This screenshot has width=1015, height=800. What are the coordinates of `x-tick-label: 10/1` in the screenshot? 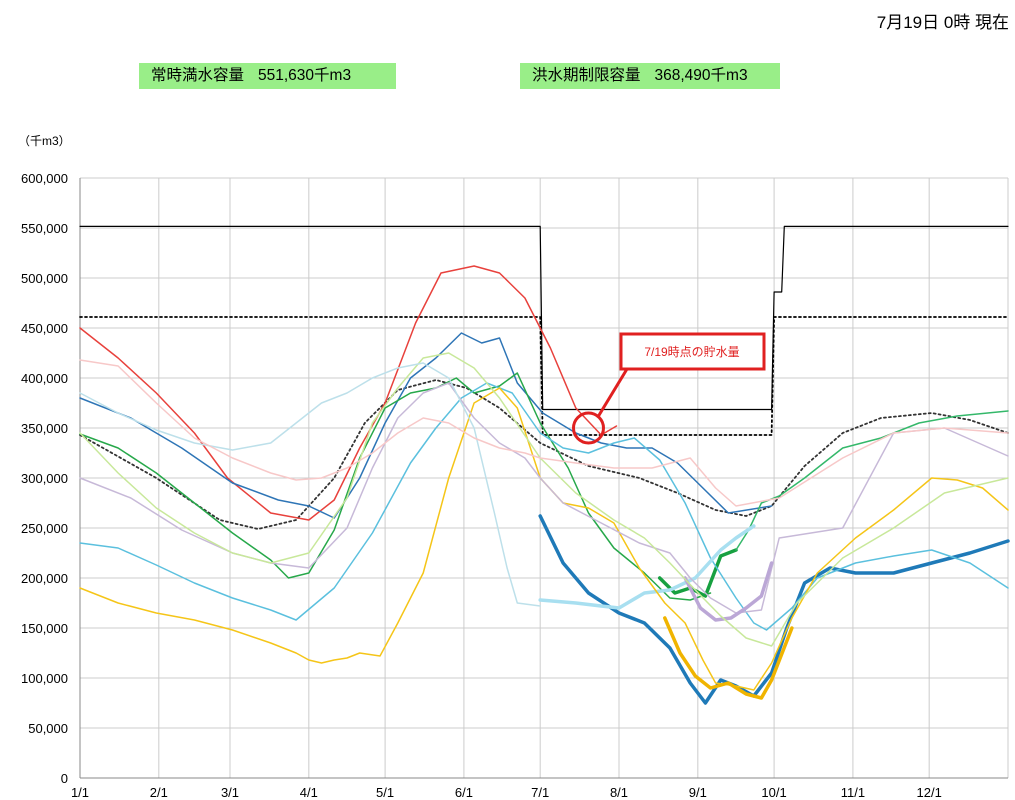 It's located at (773, 792).